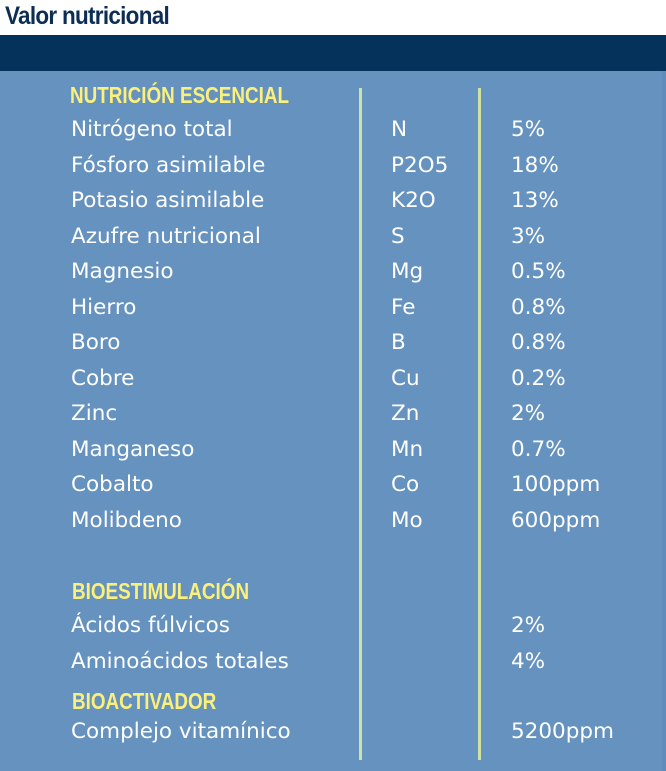 This screenshot has height=771, width=666. What do you see at coordinates (122, 271) in the screenshot?
I see `nutrient-name: Magnesio` at bounding box center [122, 271].